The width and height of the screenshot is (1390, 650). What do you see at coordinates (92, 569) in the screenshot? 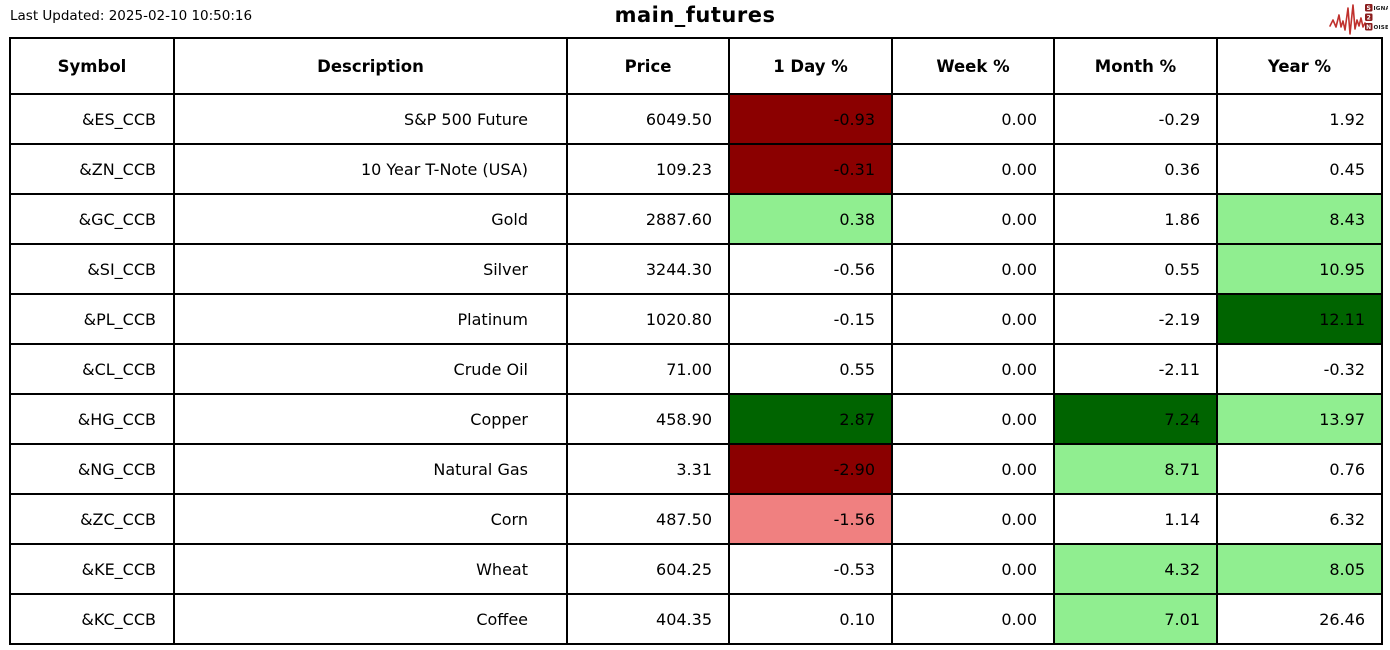
I see `cell-symbol: &KE_CCB` at bounding box center [92, 569].